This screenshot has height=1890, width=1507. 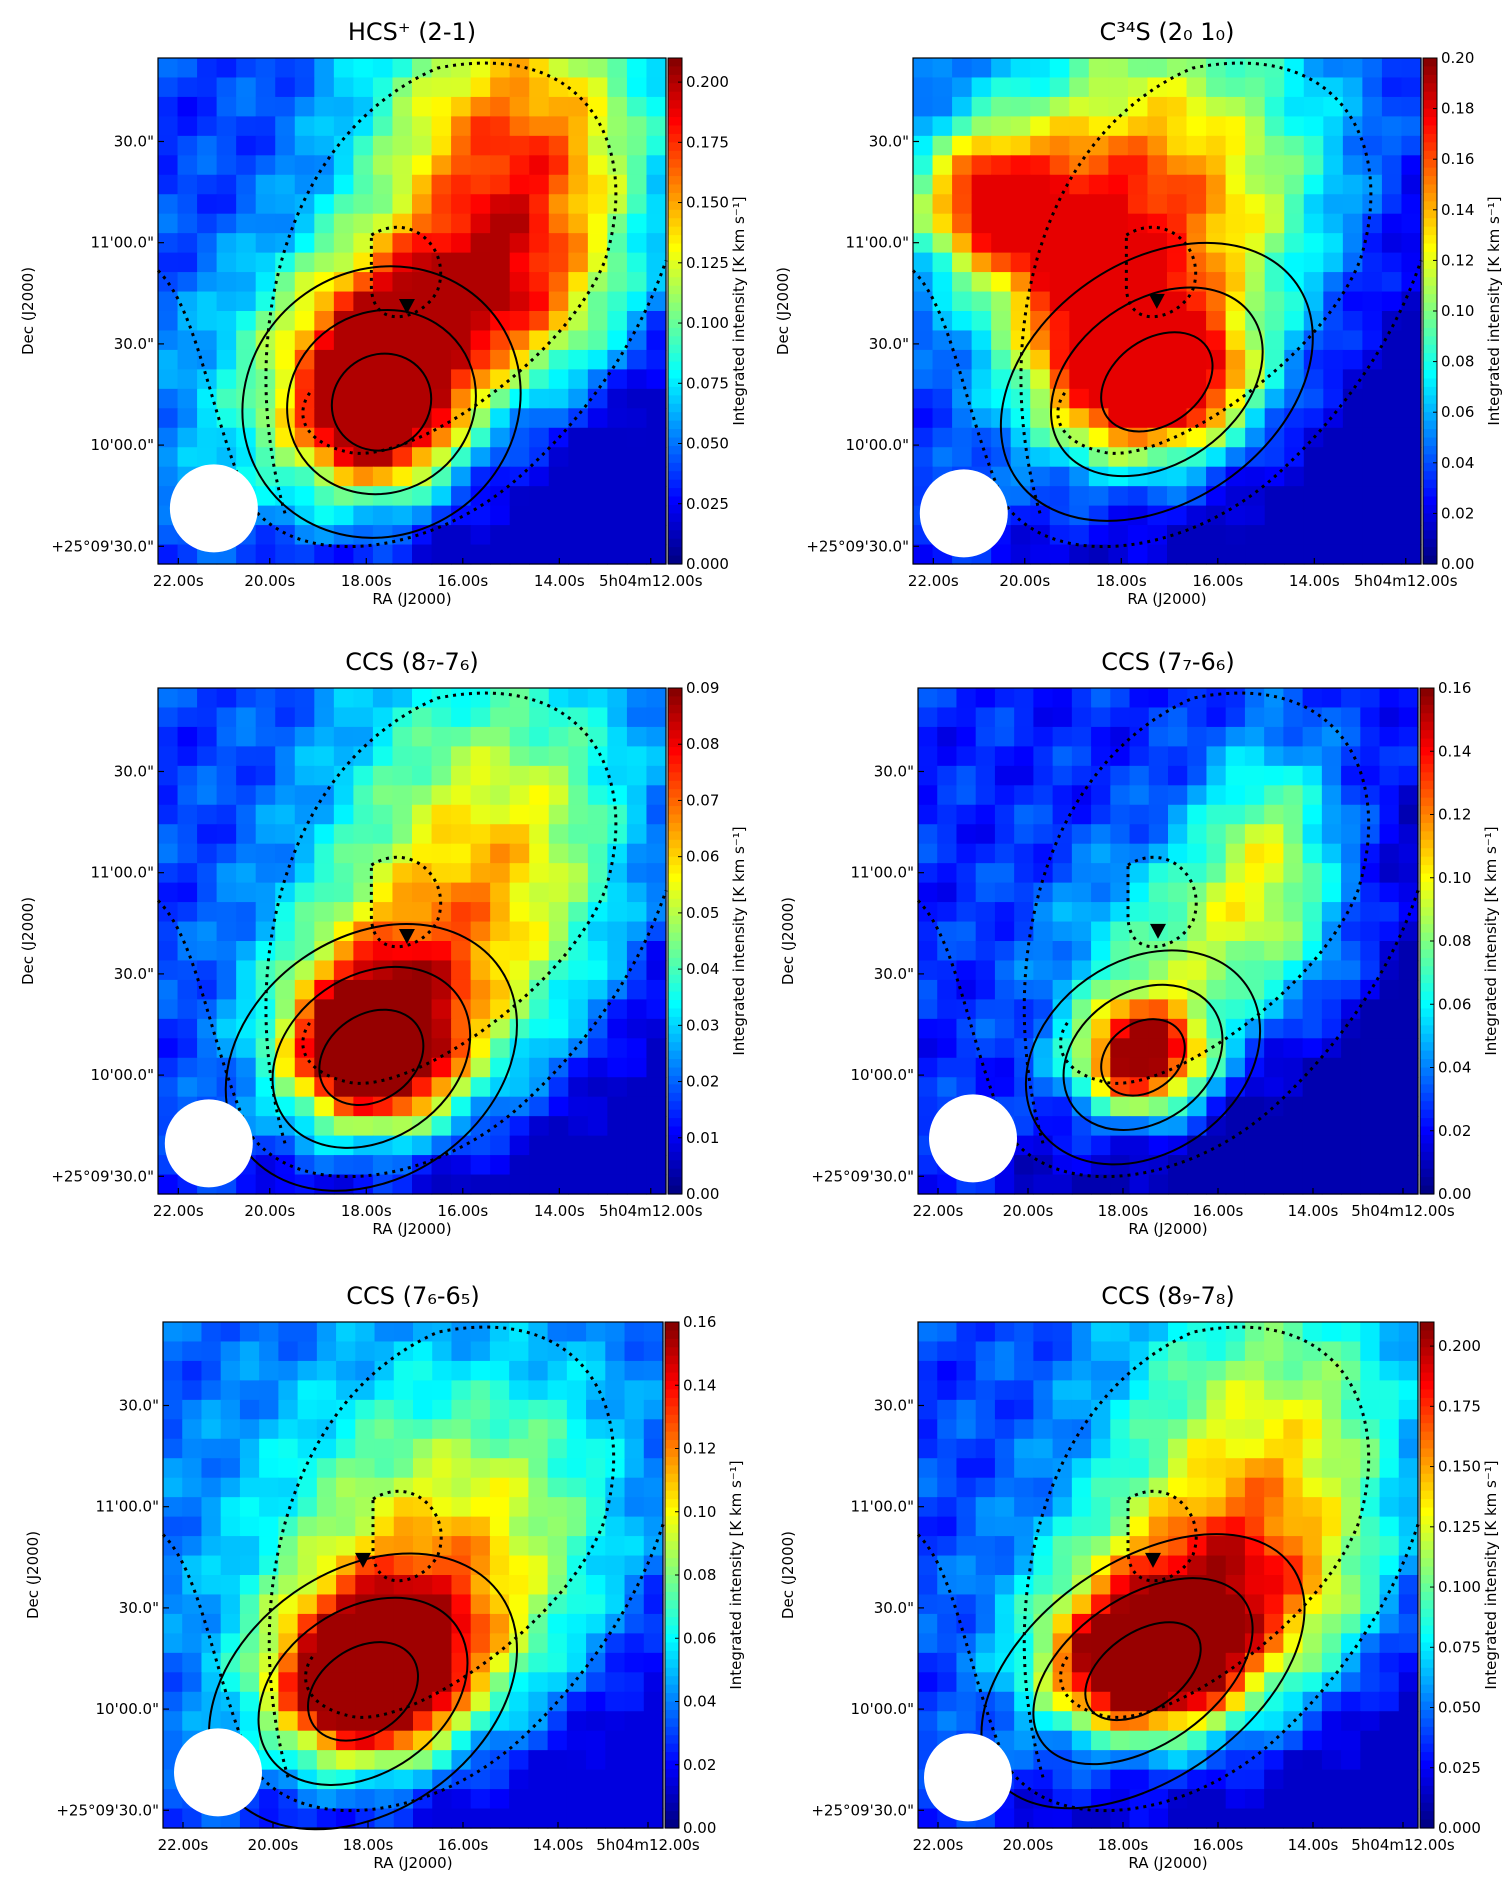 I want to click on y-tick-label: 30.0", so click(x=139, y=1405).